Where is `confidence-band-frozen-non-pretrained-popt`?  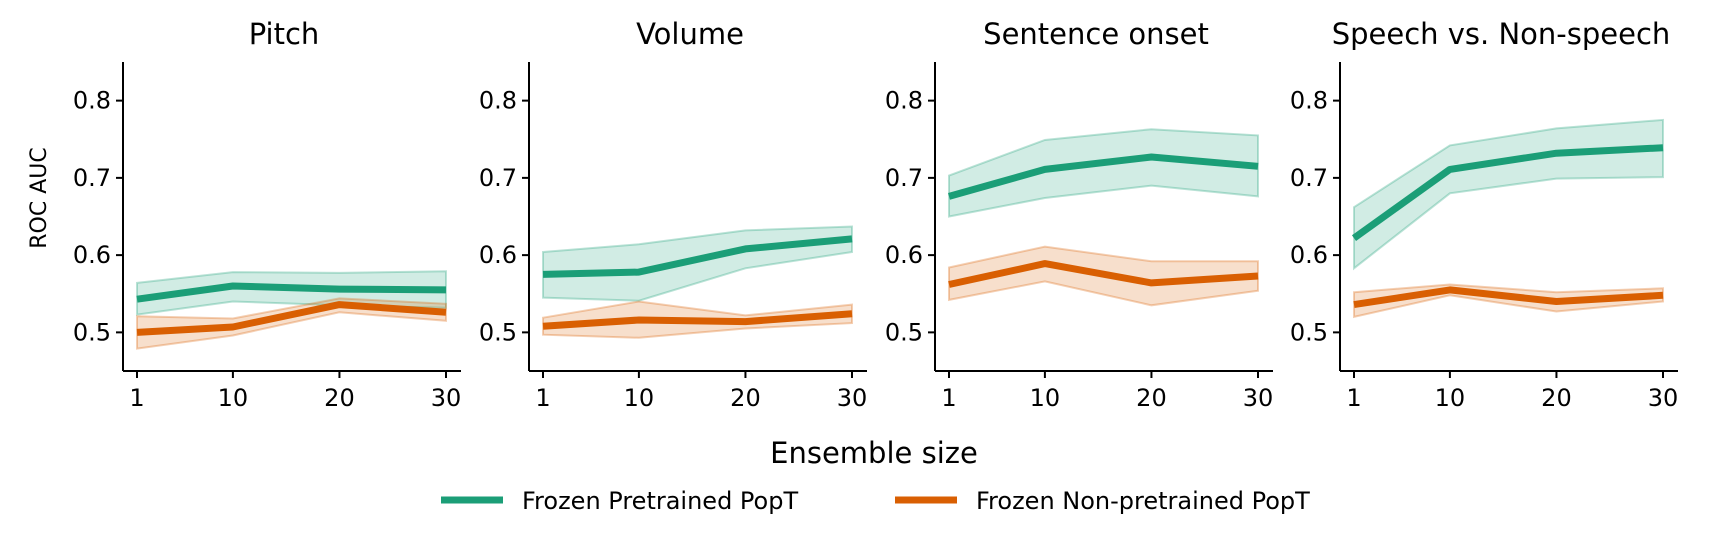 confidence-band-frozen-non-pretrained-popt is located at coordinates (291, 323).